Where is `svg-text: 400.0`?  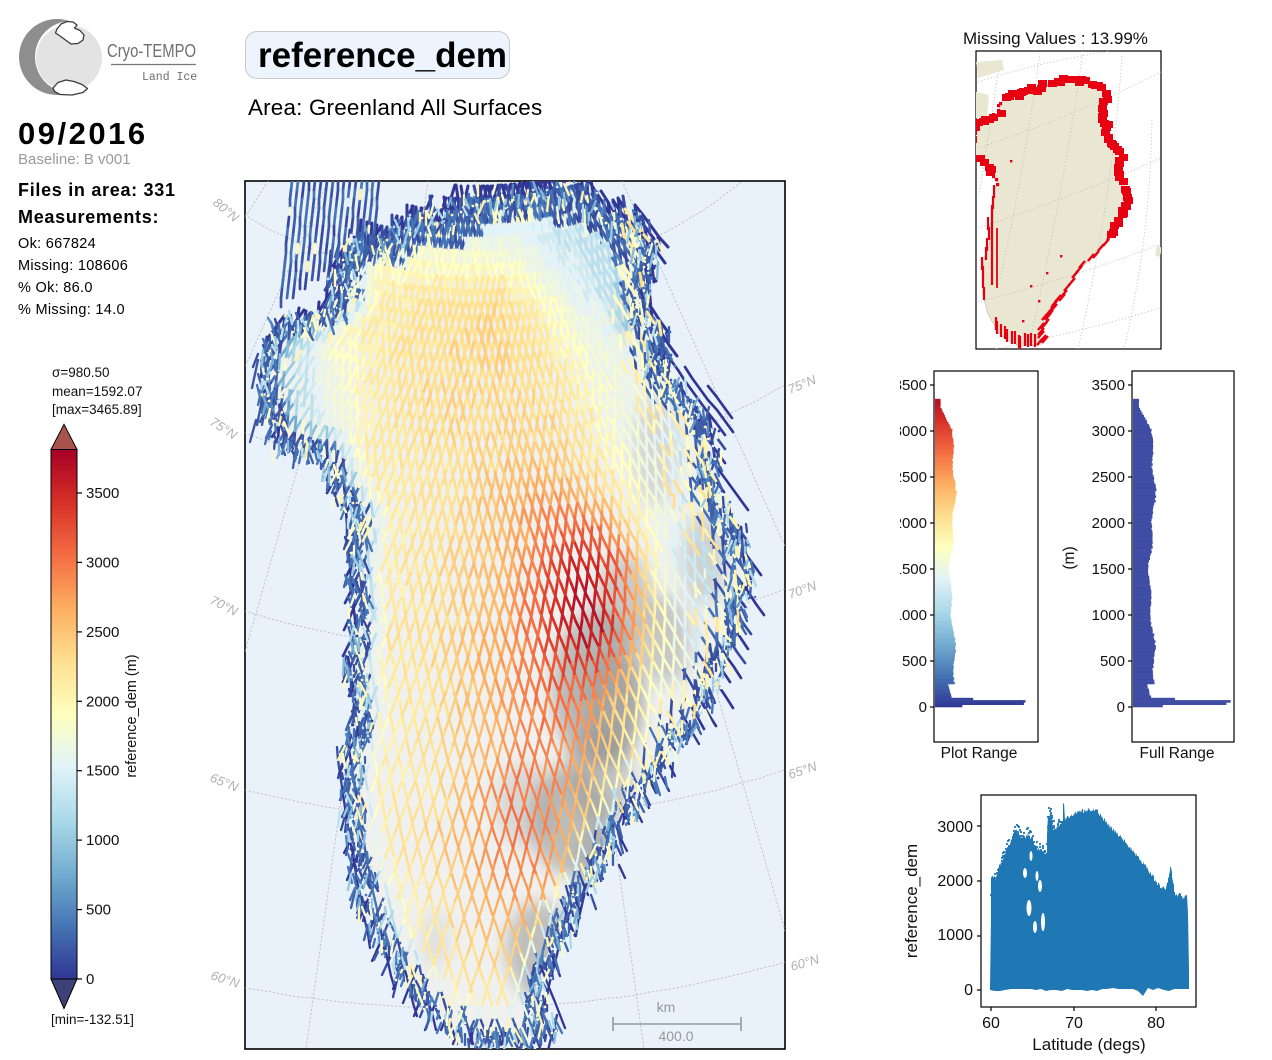
svg-text: 400.0 is located at coordinates (675, 1036).